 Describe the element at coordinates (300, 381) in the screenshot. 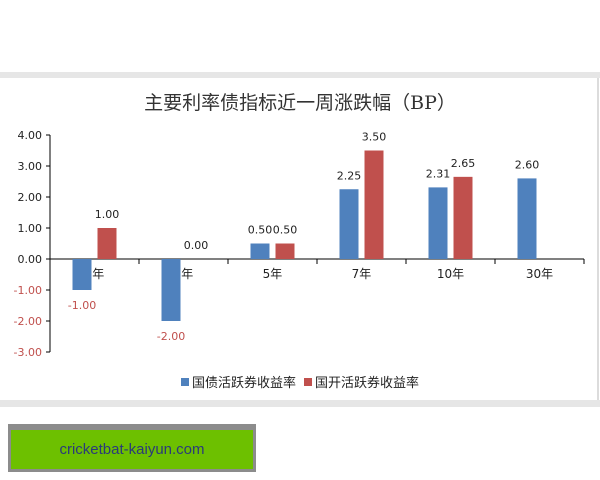

I see `chart-legend: 国债活跃券收益率 国开活跃券收益率` at that location.